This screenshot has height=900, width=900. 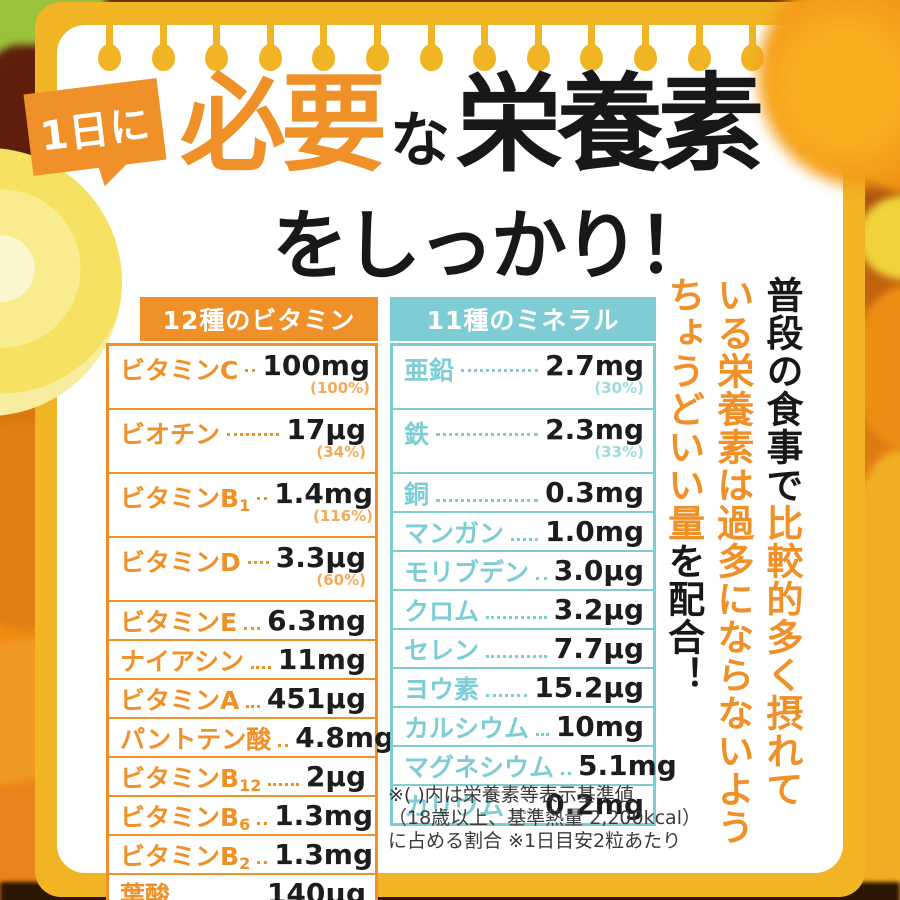 What do you see at coordinates (598, 648) in the screenshot?
I see `nutrient-value: 7.7µg` at bounding box center [598, 648].